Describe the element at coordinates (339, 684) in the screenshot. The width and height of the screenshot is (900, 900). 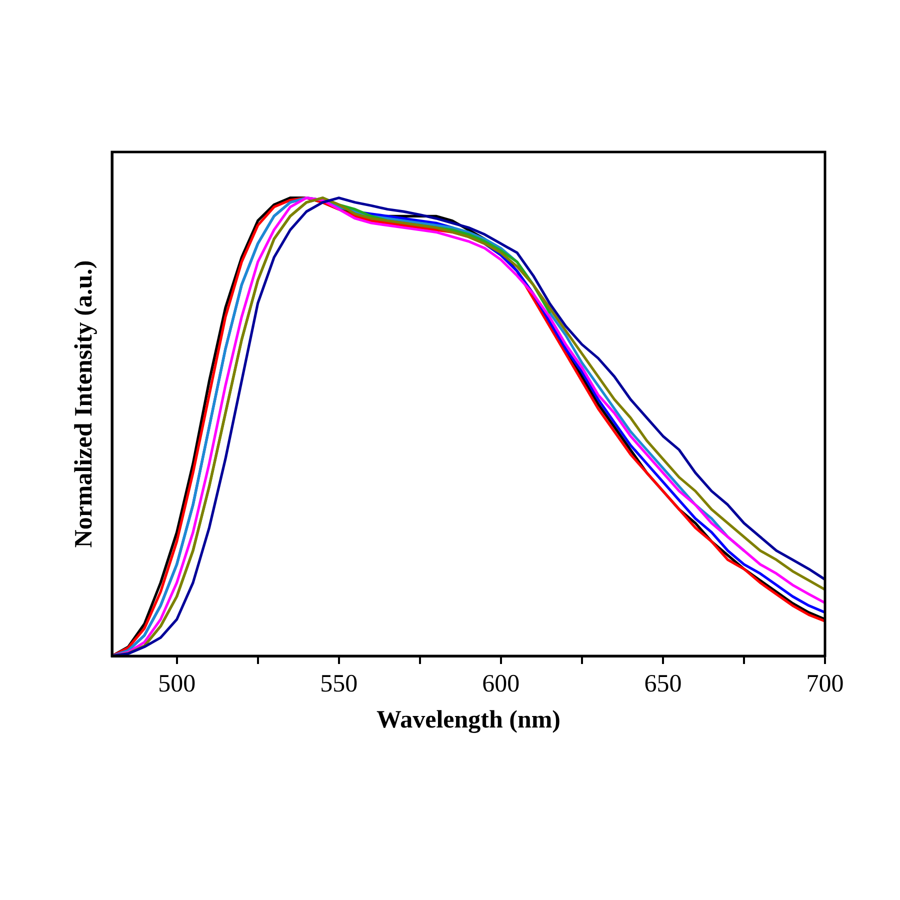
I see `x-tick-label: 550` at that location.